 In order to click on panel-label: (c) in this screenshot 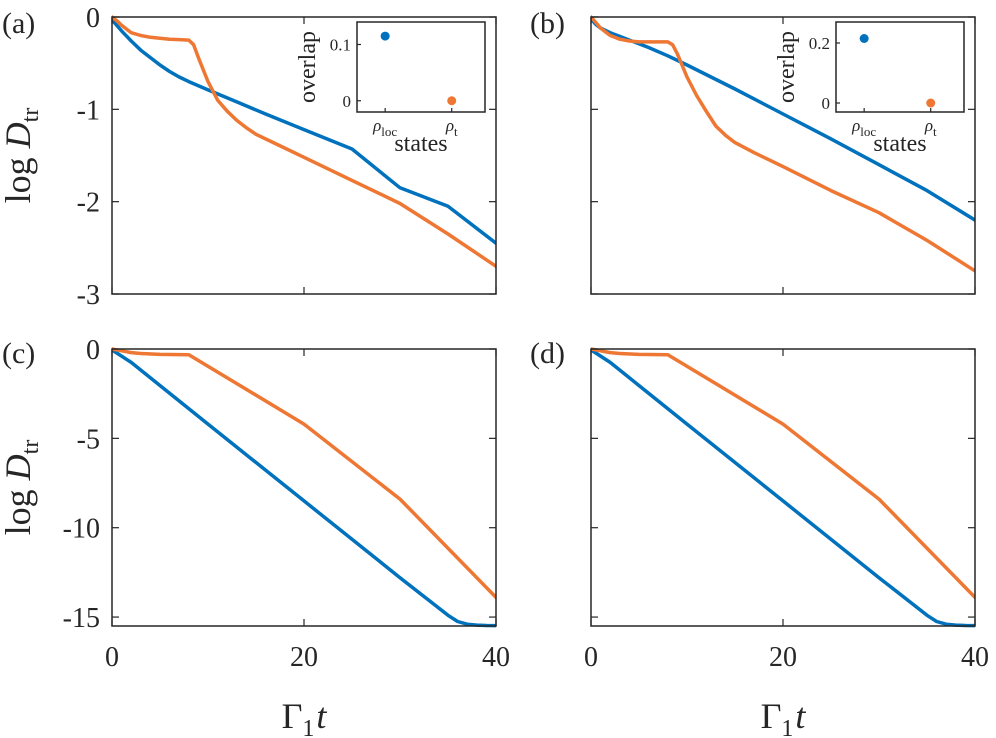, I will do `click(18, 353)`.